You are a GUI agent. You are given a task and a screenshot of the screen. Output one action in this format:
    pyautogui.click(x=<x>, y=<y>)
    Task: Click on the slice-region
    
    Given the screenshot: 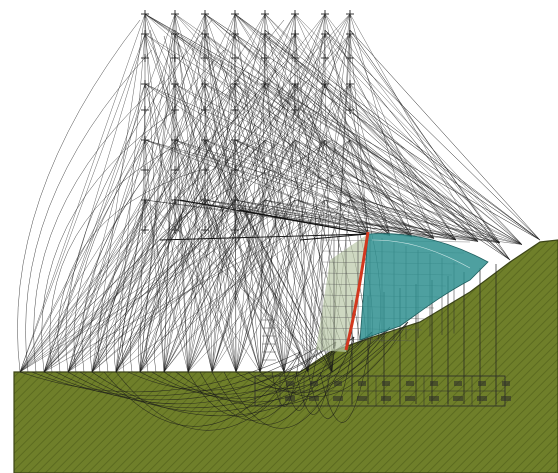 What is the action you would take?
    pyautogui.click(x=342, y=293)
    